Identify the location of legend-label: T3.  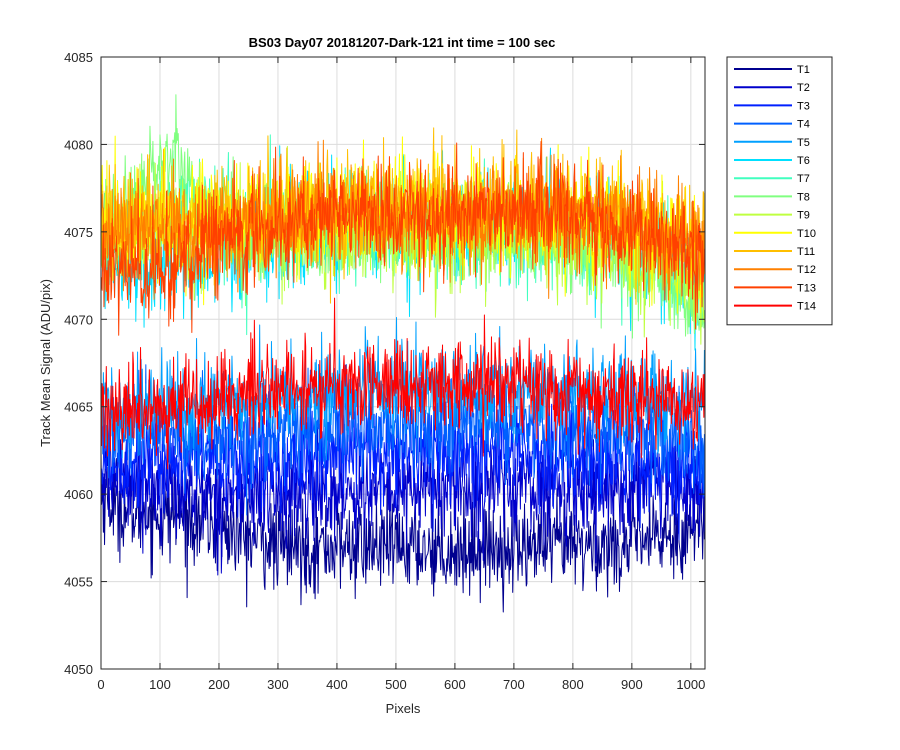
(803, 106).